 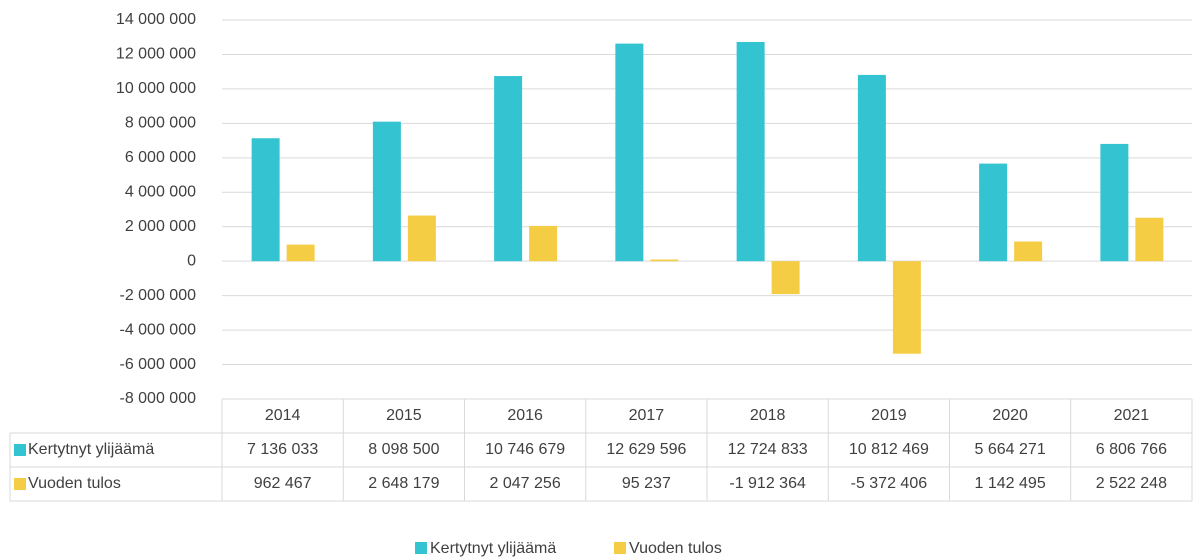 What do you see at coordinates (157, 295) in the screenshot?
I see `y-tick-label: -2 000 000` at bounding box center [157, 295].